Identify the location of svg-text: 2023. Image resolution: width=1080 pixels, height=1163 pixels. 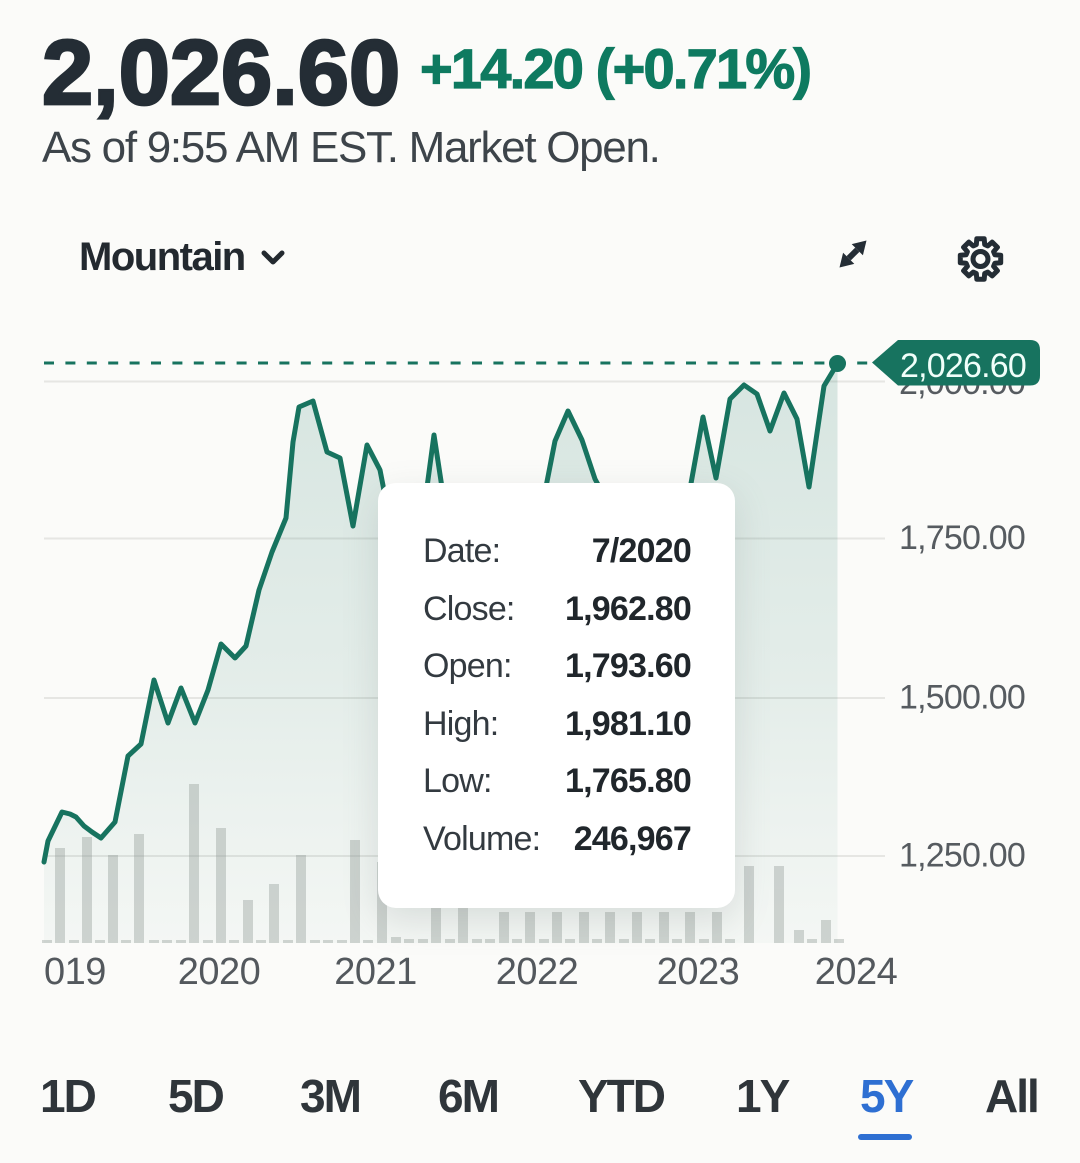
(698, 972).